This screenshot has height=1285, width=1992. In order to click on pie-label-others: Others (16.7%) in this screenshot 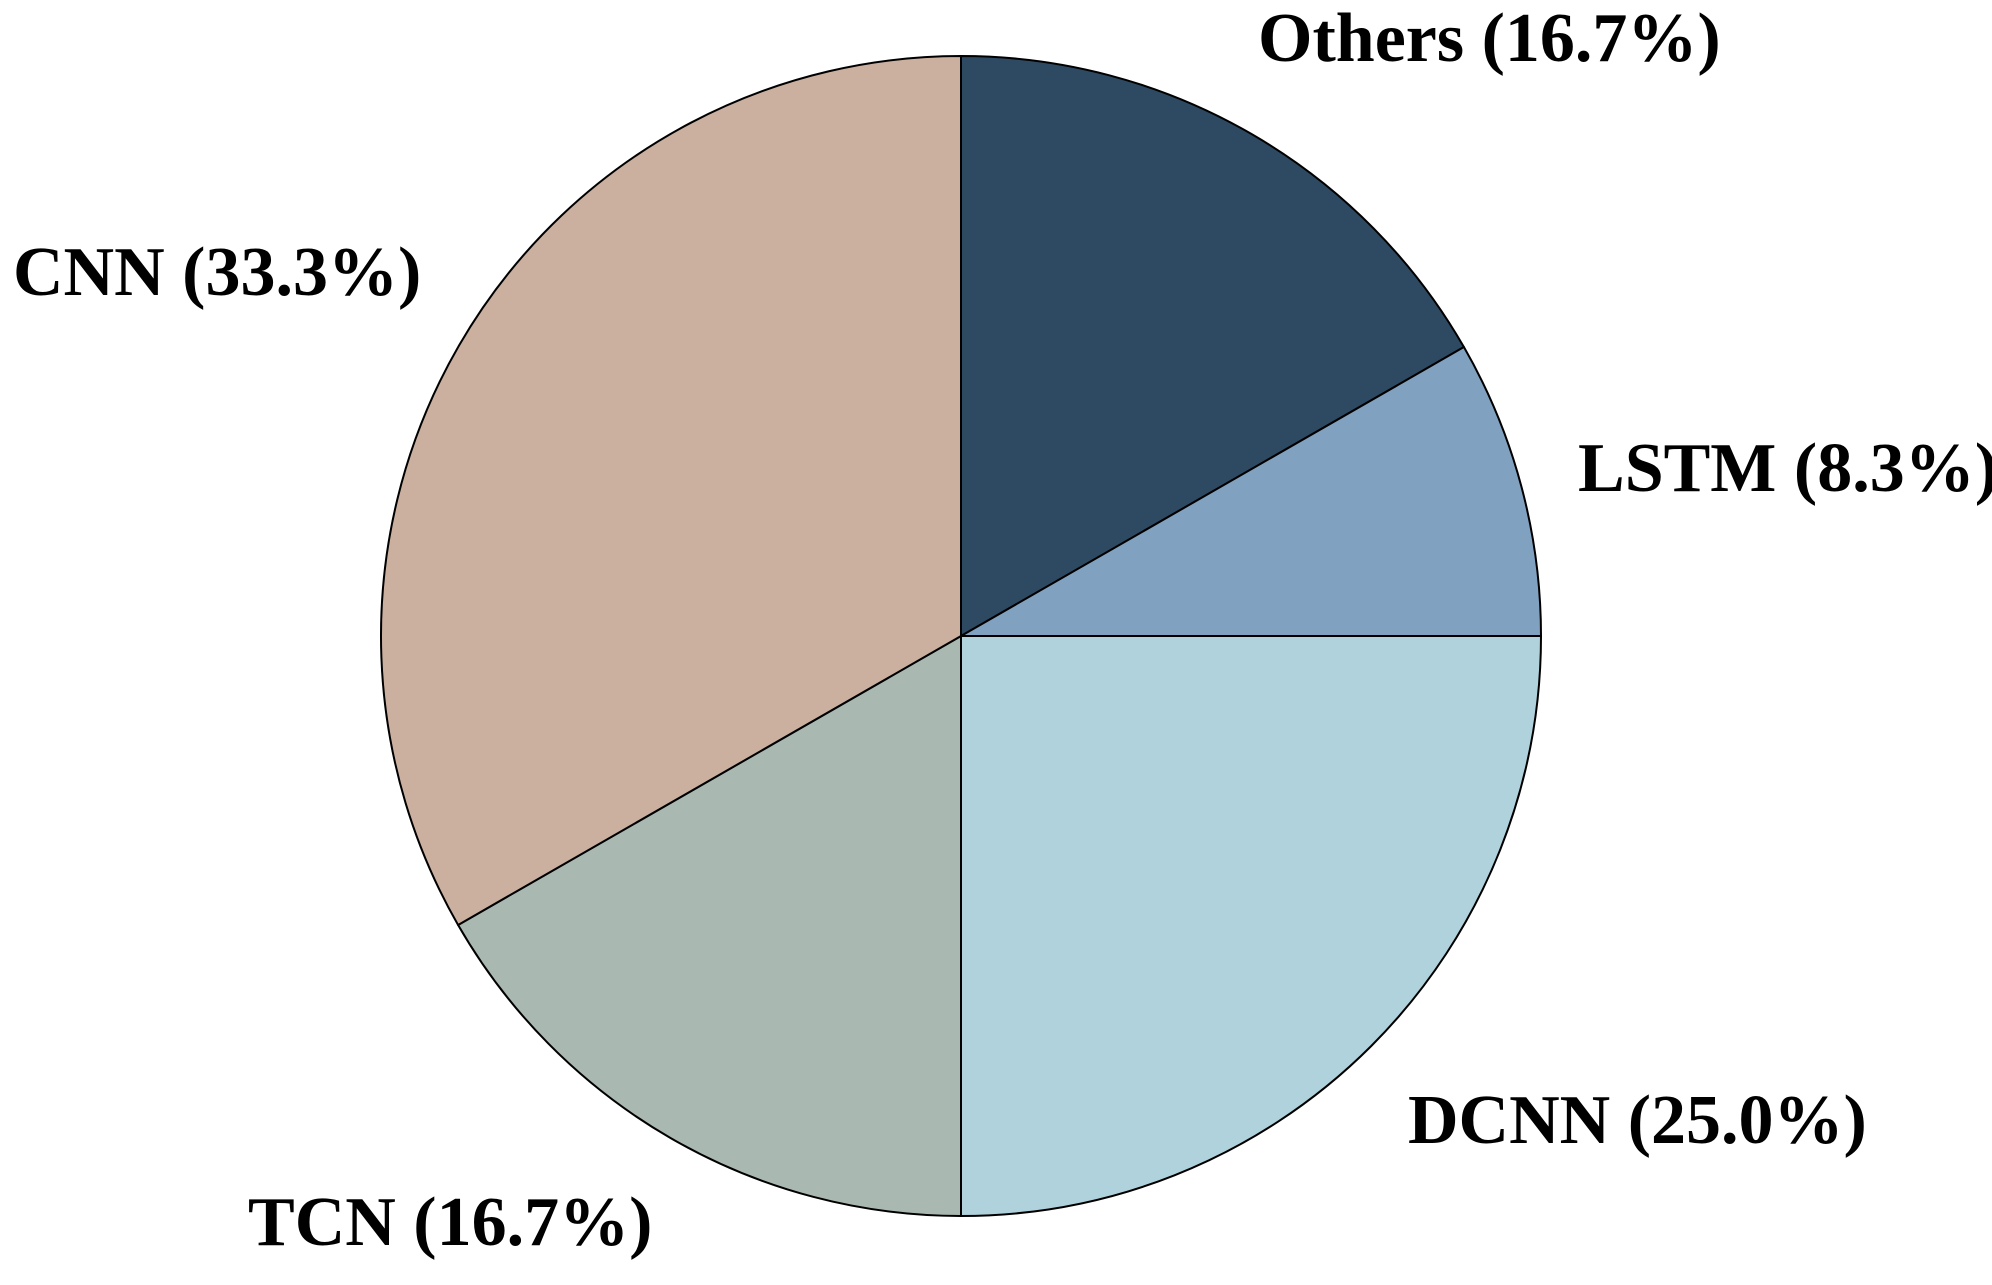, I will do `click(1489, 38)`.